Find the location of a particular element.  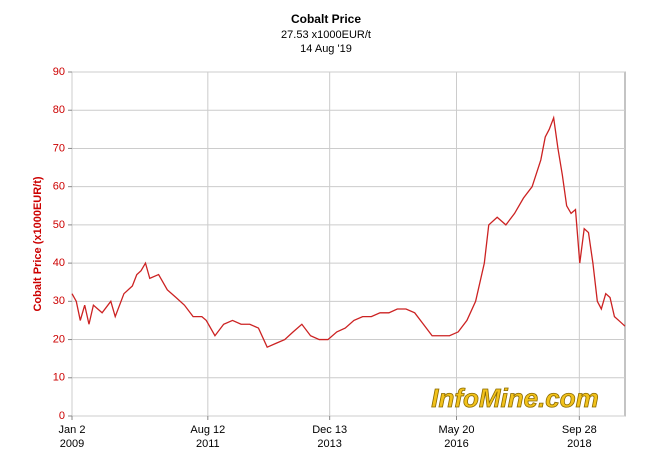

chart-subtitle: 27.53 x1000EUR/t is located at coordinates (326, 35).